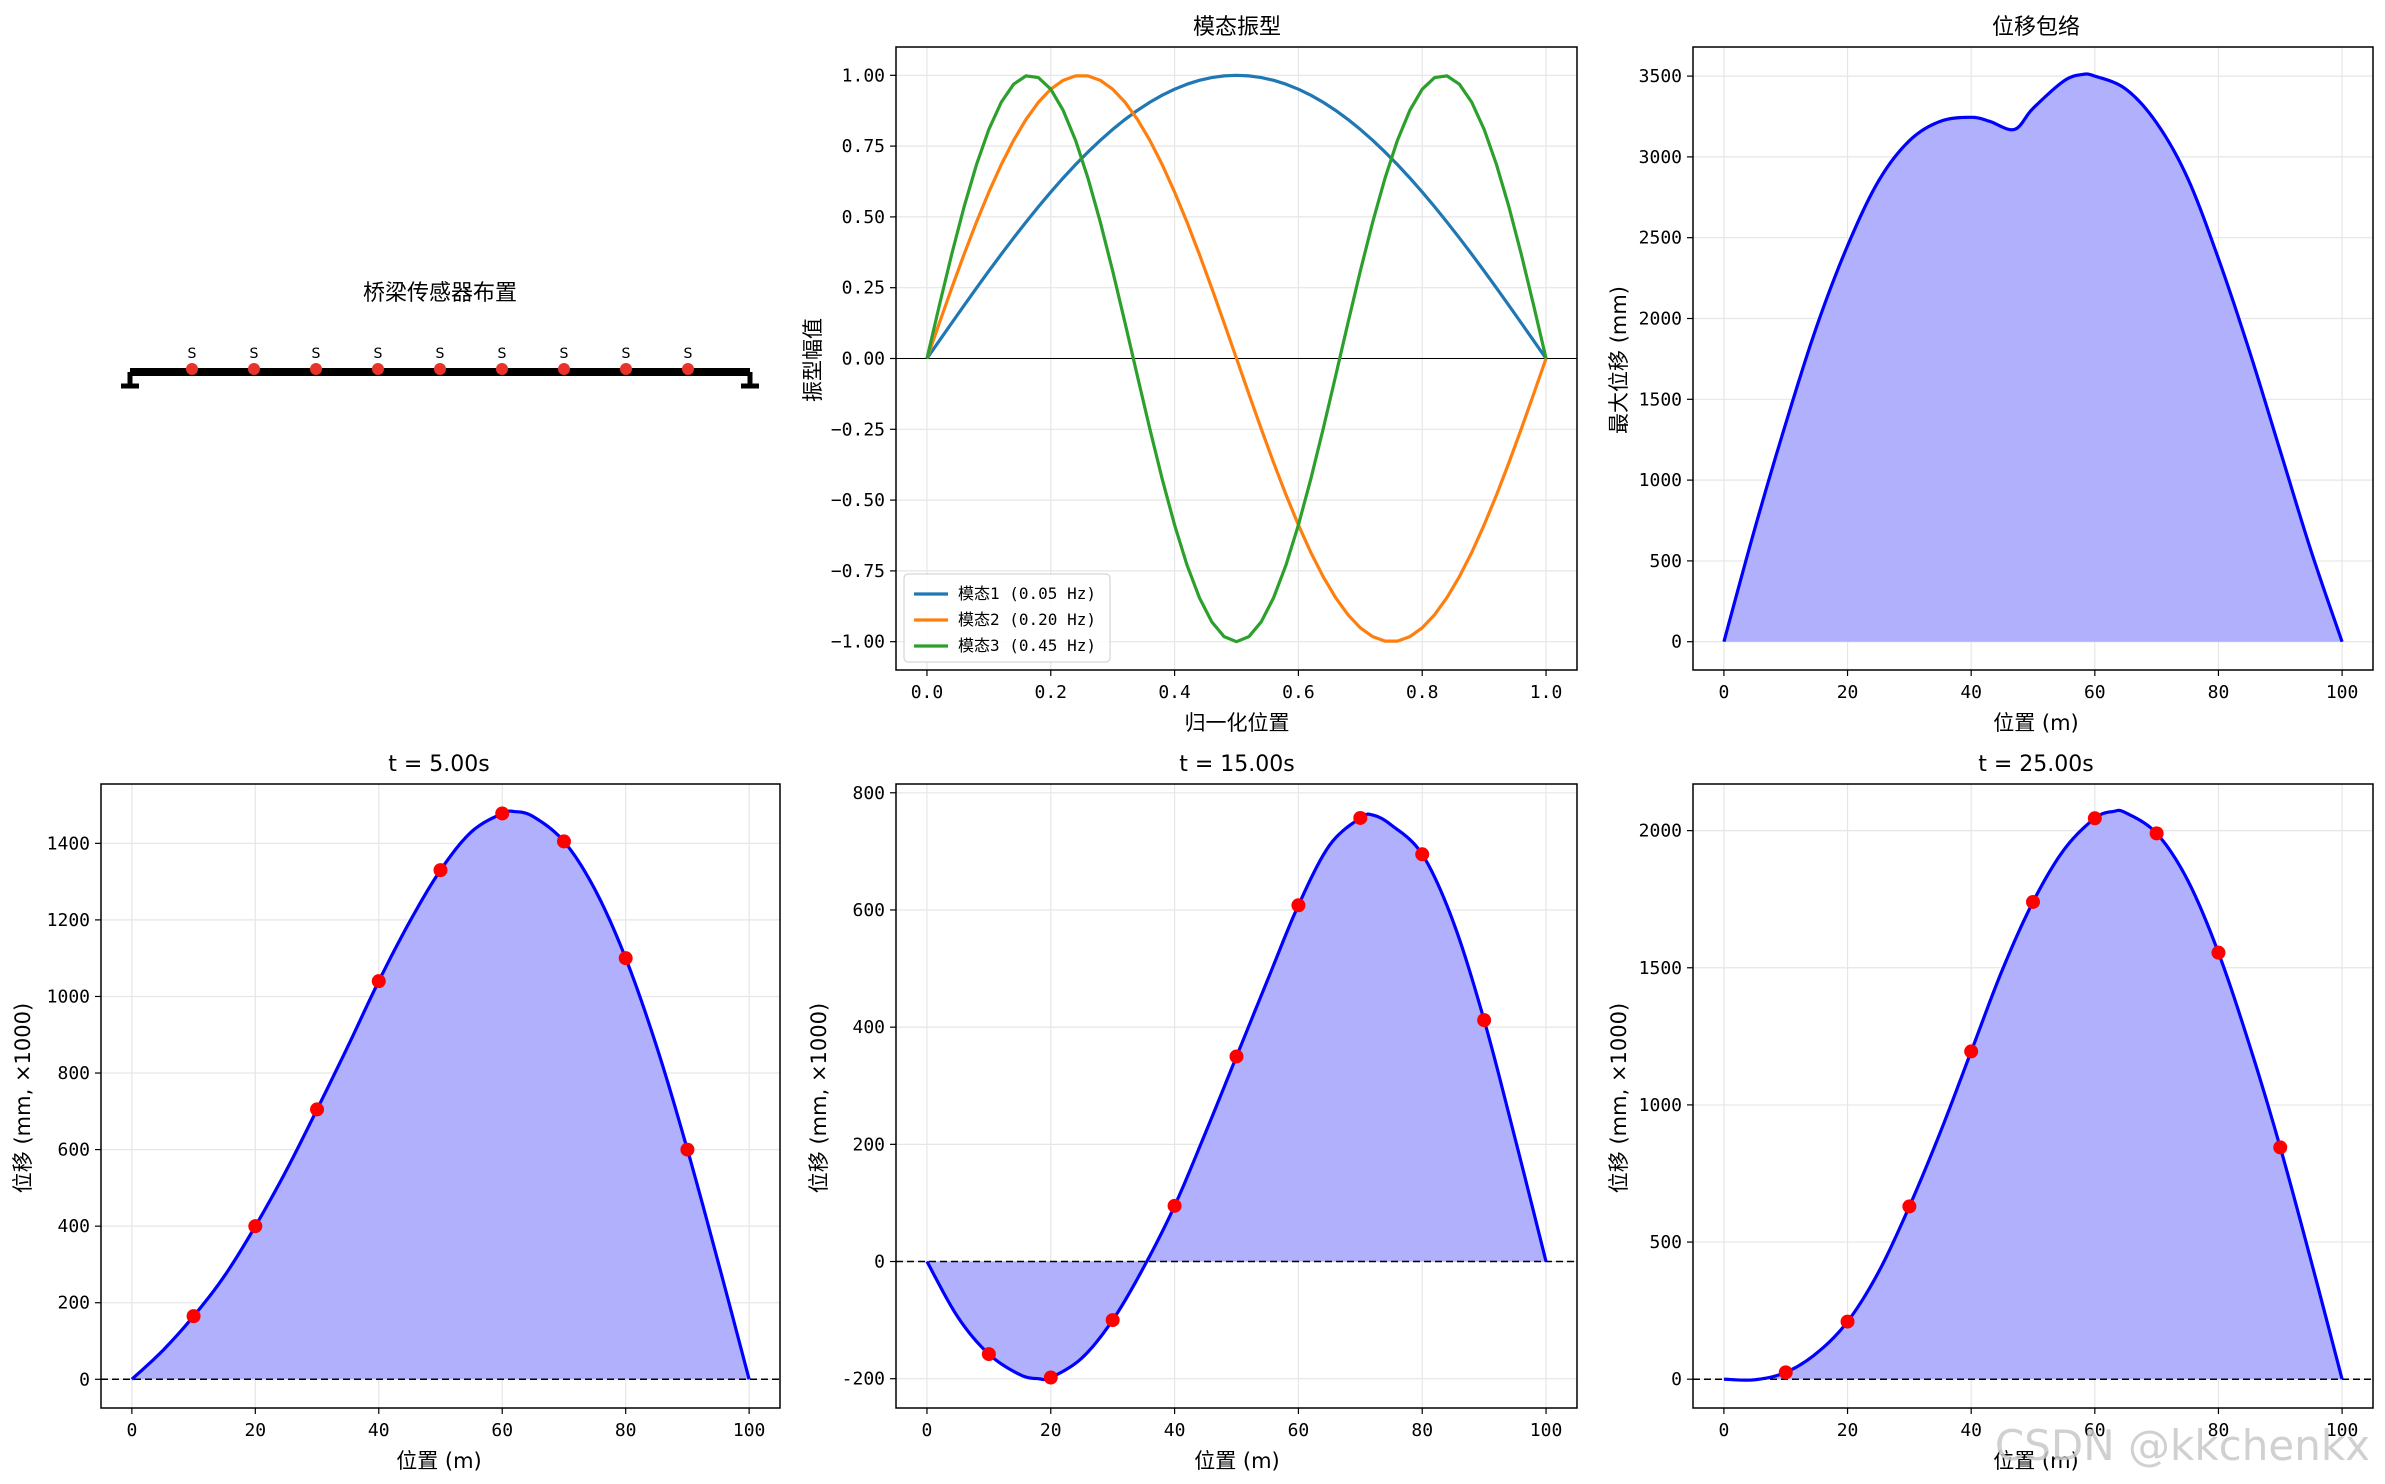 This screenshot has height=1484, width=2385. What do you see at coordinates (440, 335) in the screenshot?
I see `bridge-sensor-layout-panel: 桥梁传感器布置 S S S S S S S S S` at bounding box center [440, 335].